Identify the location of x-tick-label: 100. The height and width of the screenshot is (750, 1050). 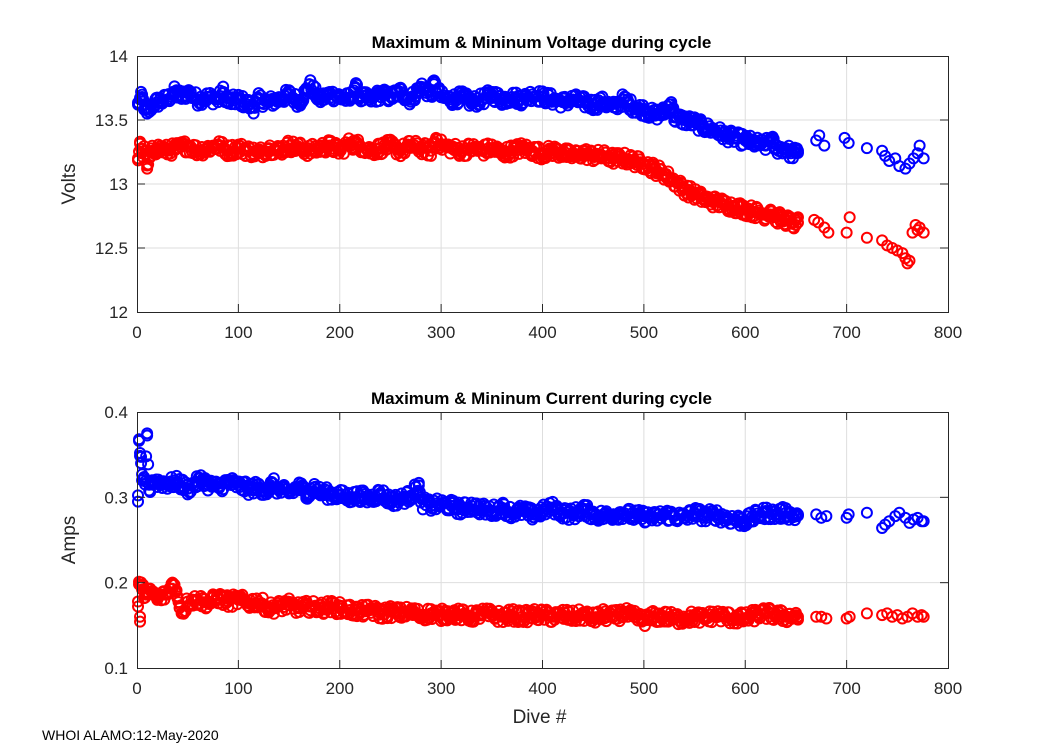
(238, 332).